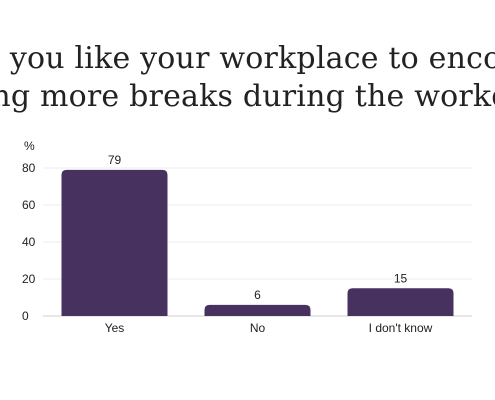 The height and width of the screenshot is (400, 495). What do you see at coordinates (29, 168) in the screenshot?
I see `y-tick-label: 80` at bounding box center [29, 168].